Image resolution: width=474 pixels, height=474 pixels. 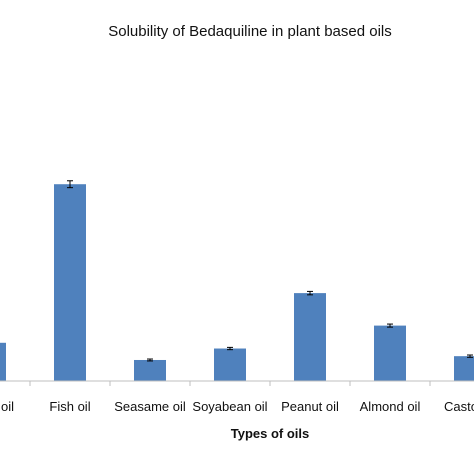 What do you see at coordinates (230, 383) in the screenshot?
I see `x-ticks-layer` at bounding box center [230, 383].